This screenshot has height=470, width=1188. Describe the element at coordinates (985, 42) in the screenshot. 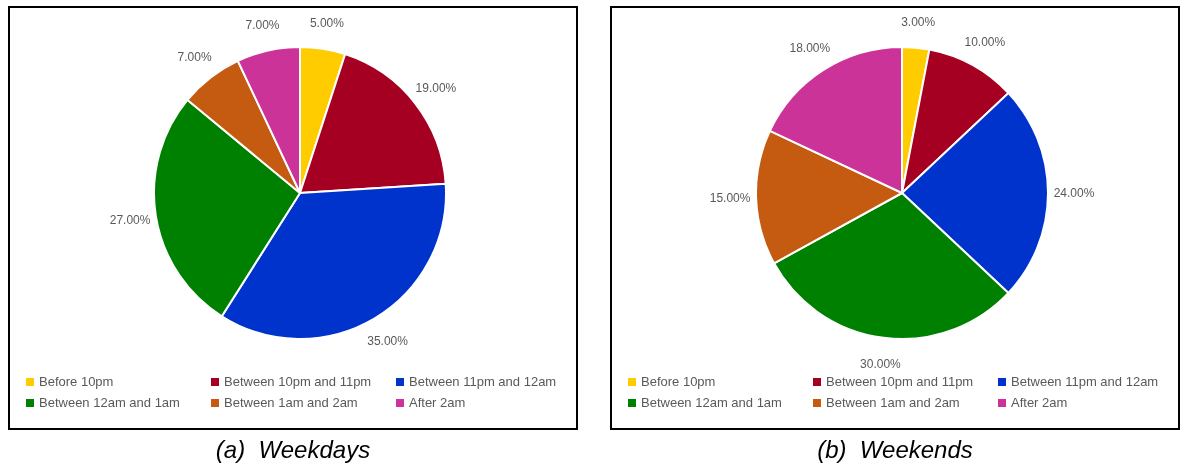

I see `data-label: 10.00%` at that location.